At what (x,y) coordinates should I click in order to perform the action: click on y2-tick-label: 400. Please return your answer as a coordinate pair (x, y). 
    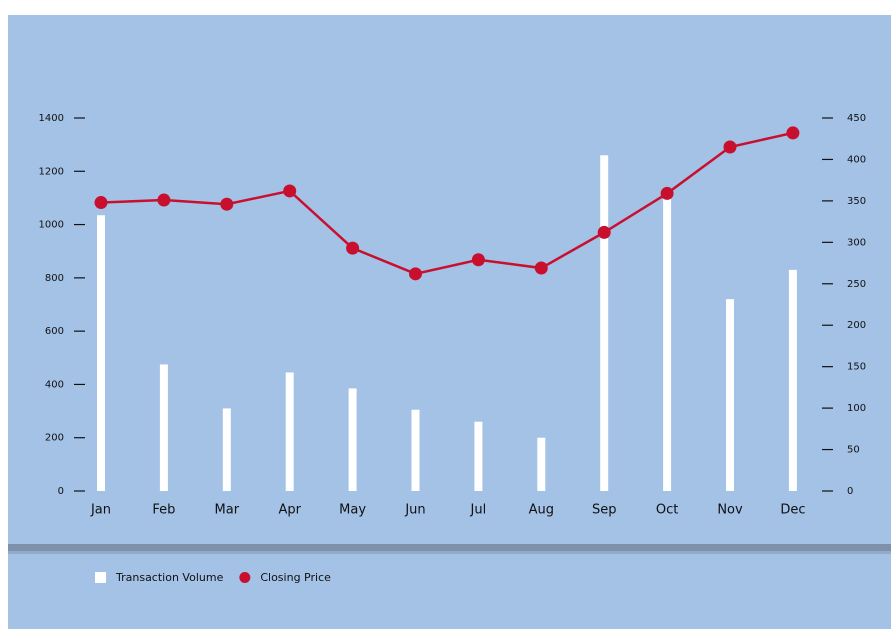
    Looking at the image, I should click on (856, 159).